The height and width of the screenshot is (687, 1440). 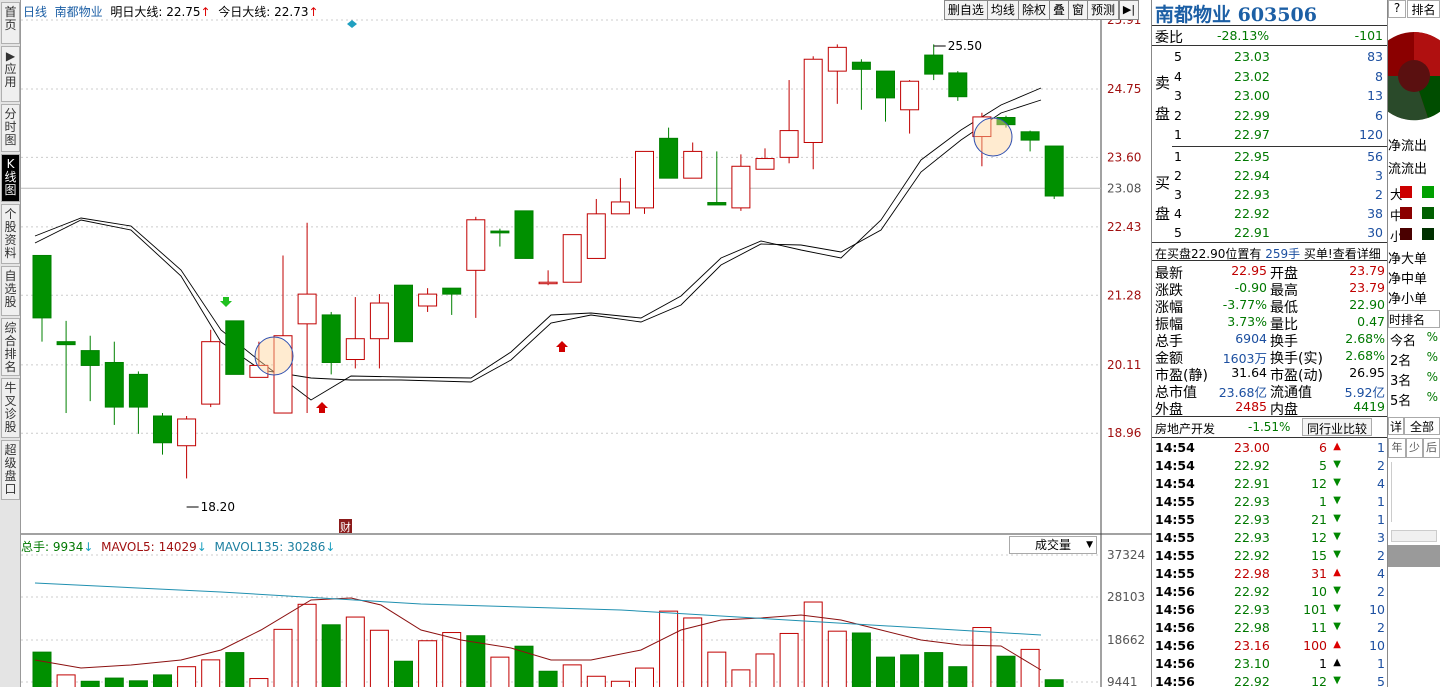 I want to click on arrow-up-icon: ▲, so click(x=1337, y=572).